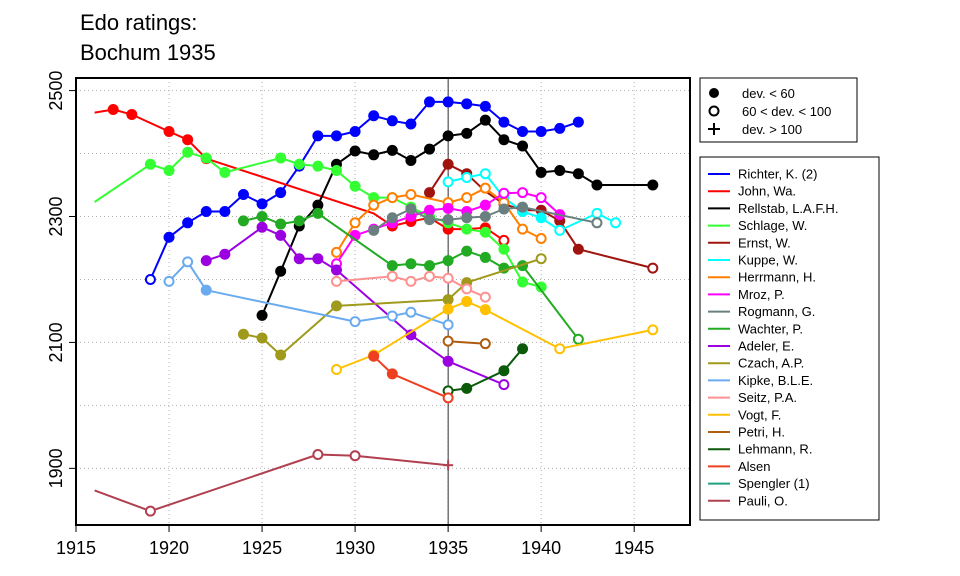 The image size is (960, 576). What do you see at coordinates (768, 260) in the screenshot?
I see `legend-series-label: Kuppe, W.` at bounding box center [768, 260].